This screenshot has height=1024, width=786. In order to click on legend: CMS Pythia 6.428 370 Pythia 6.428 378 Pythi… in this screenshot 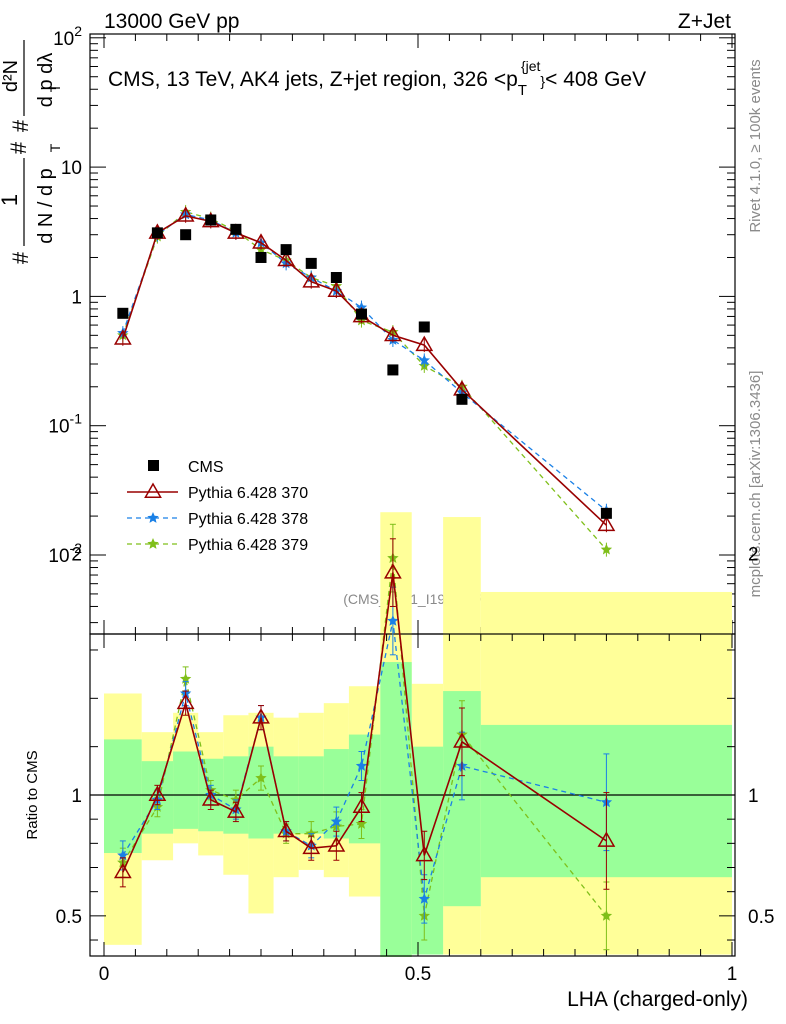, I will do `click(217, 506)`.